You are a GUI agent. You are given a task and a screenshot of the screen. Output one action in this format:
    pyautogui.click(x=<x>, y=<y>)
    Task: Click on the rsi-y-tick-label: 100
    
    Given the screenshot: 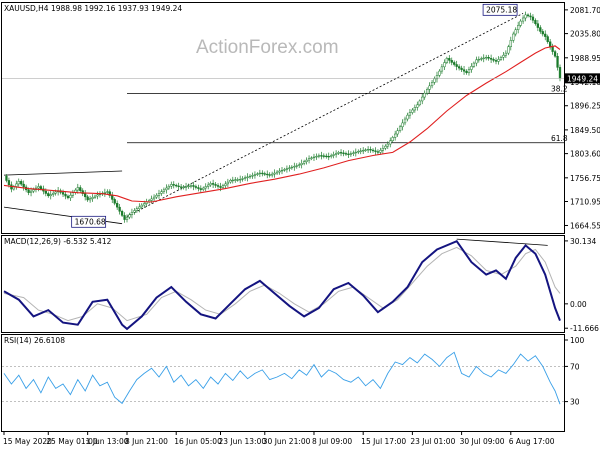 What is the action you would take?
    pyautogui.click(x=577, y=340)
    